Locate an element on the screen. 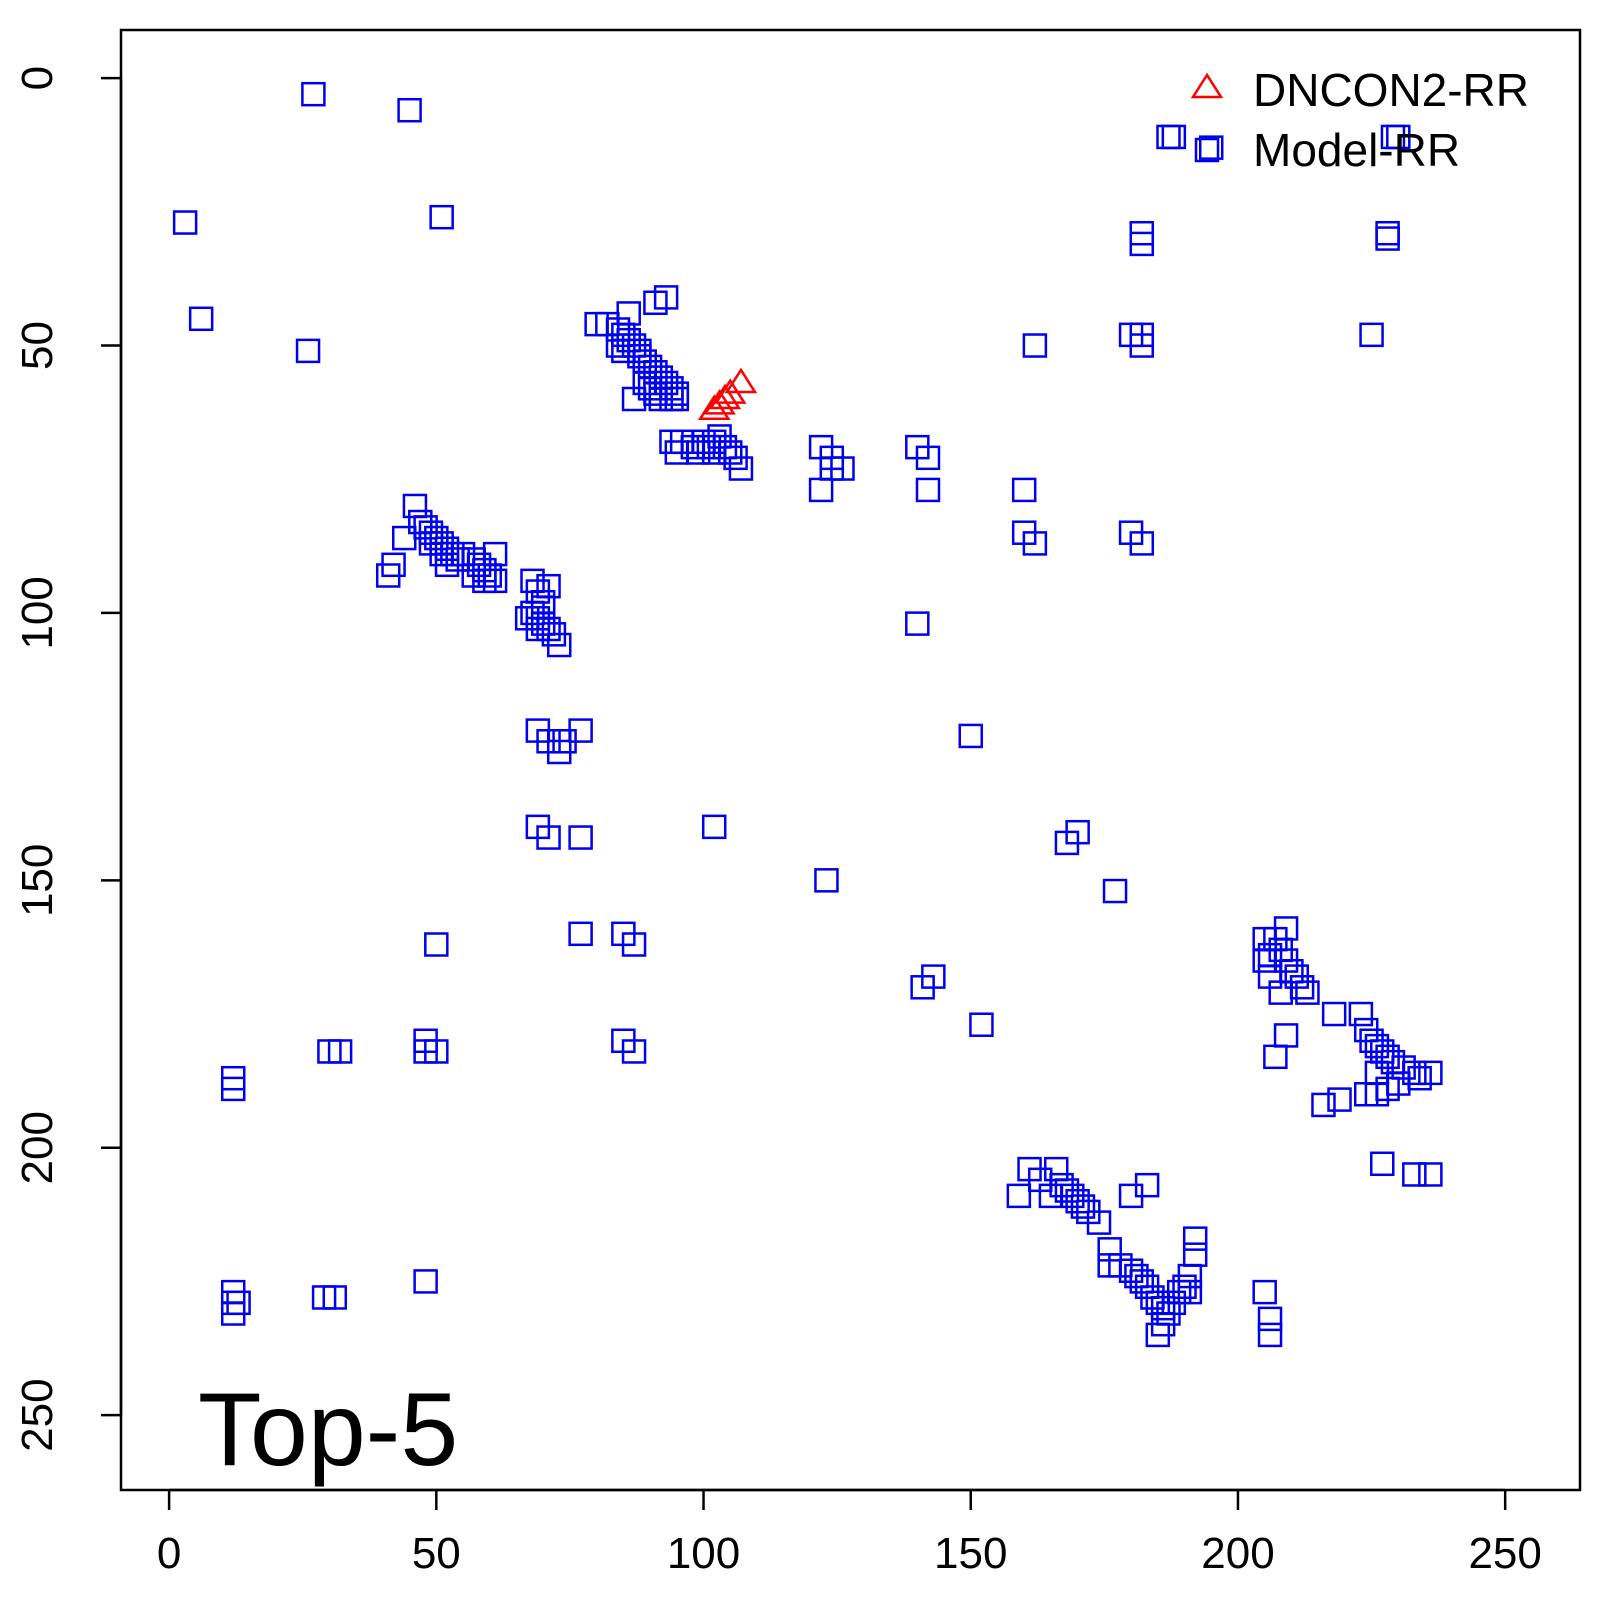 This screenshot has width=1600, height=1600. top-k-annotation: Top-5 is located at coordinates (328, 1430).